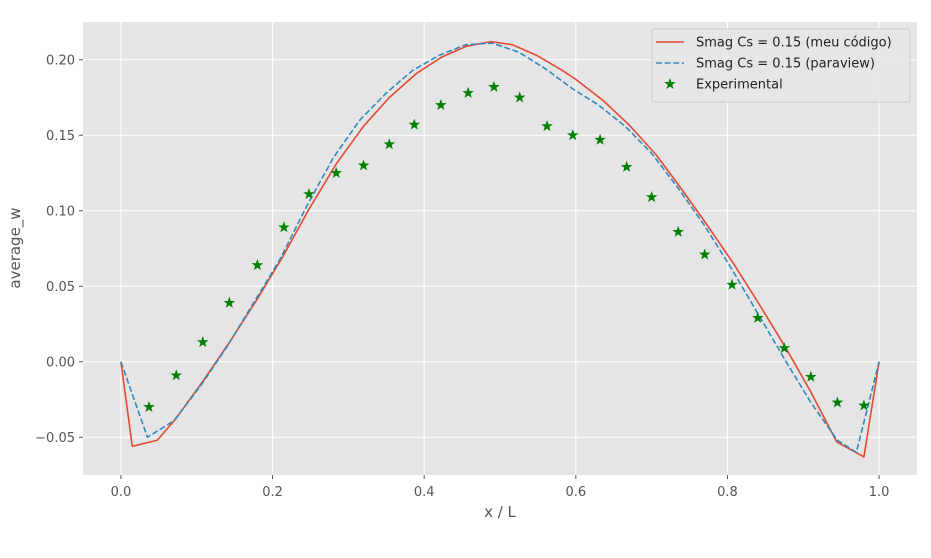 The width and height of the screenshot is (931, 558). I want to click on y-tick-label: 0.00, so click(60, 362).